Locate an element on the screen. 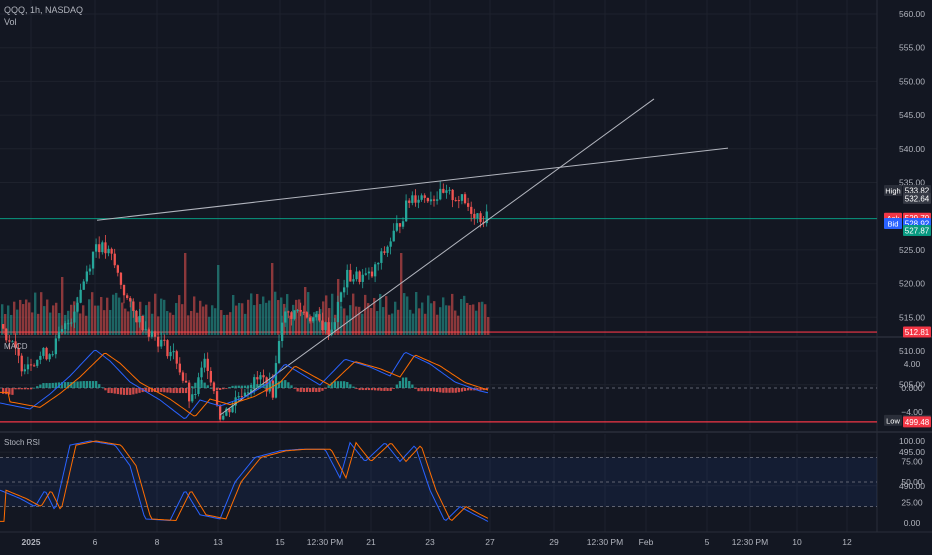 The image size is (932, 555). macd-pane-title: MACD is located at coordinates (16, 346).